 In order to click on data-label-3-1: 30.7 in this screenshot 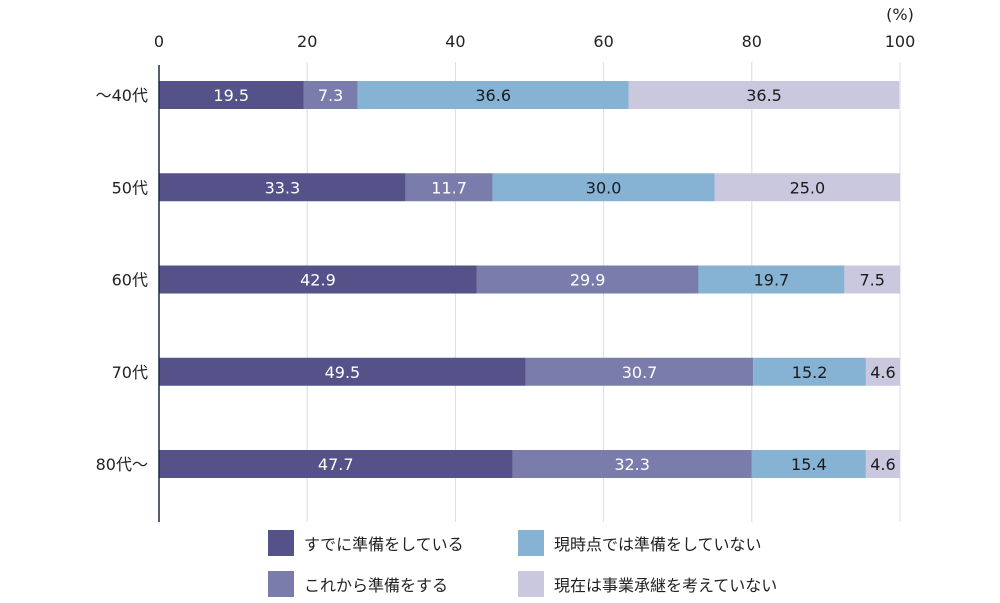, I will do `click(640, 372)`.